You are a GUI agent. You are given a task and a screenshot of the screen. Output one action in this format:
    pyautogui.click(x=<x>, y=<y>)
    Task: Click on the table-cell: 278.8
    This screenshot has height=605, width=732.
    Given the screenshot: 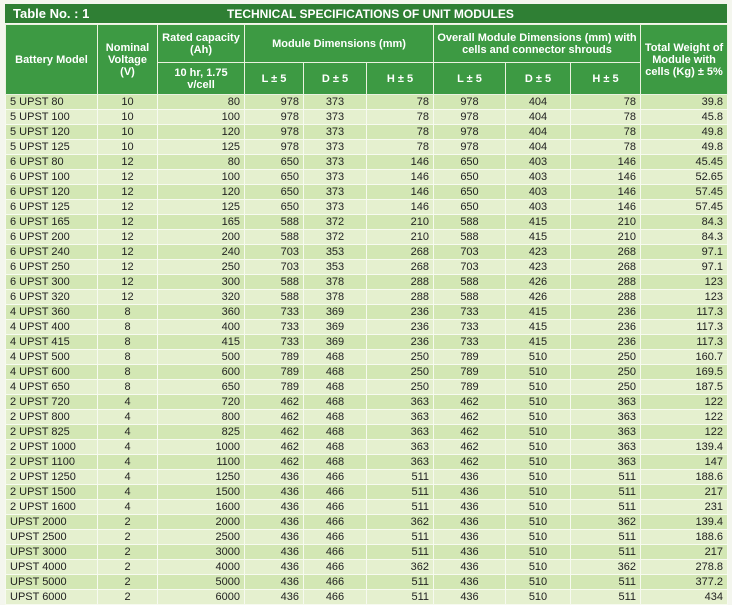 What is the action you would take?
    pyautogui.click(x=684, y=567)
    